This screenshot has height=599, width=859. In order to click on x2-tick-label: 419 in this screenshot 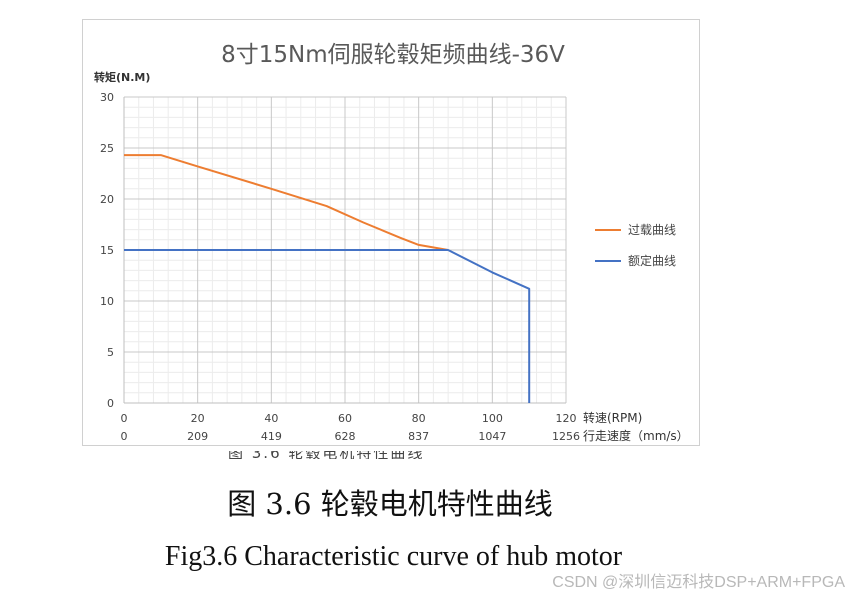, I will do `click(271, 436)`.